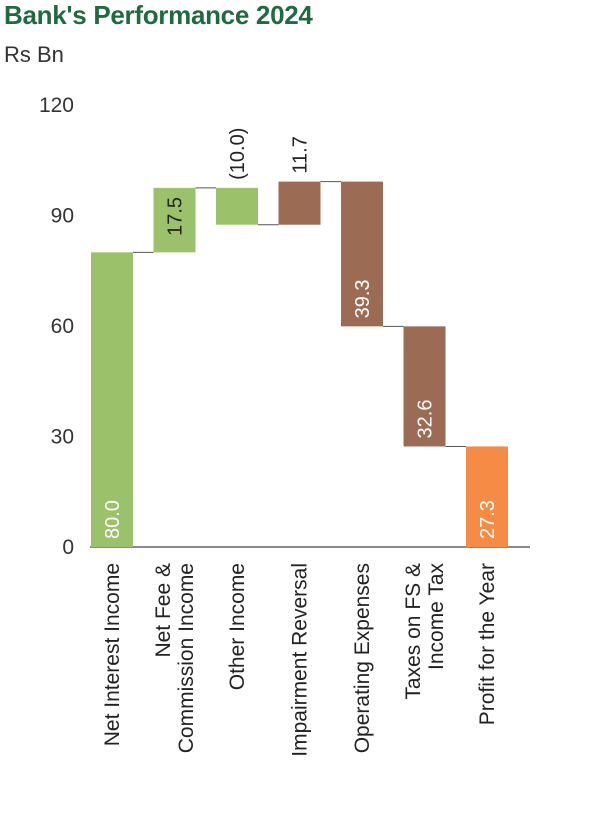  I want to click on category-label: Income Tax, so click(436, 616).